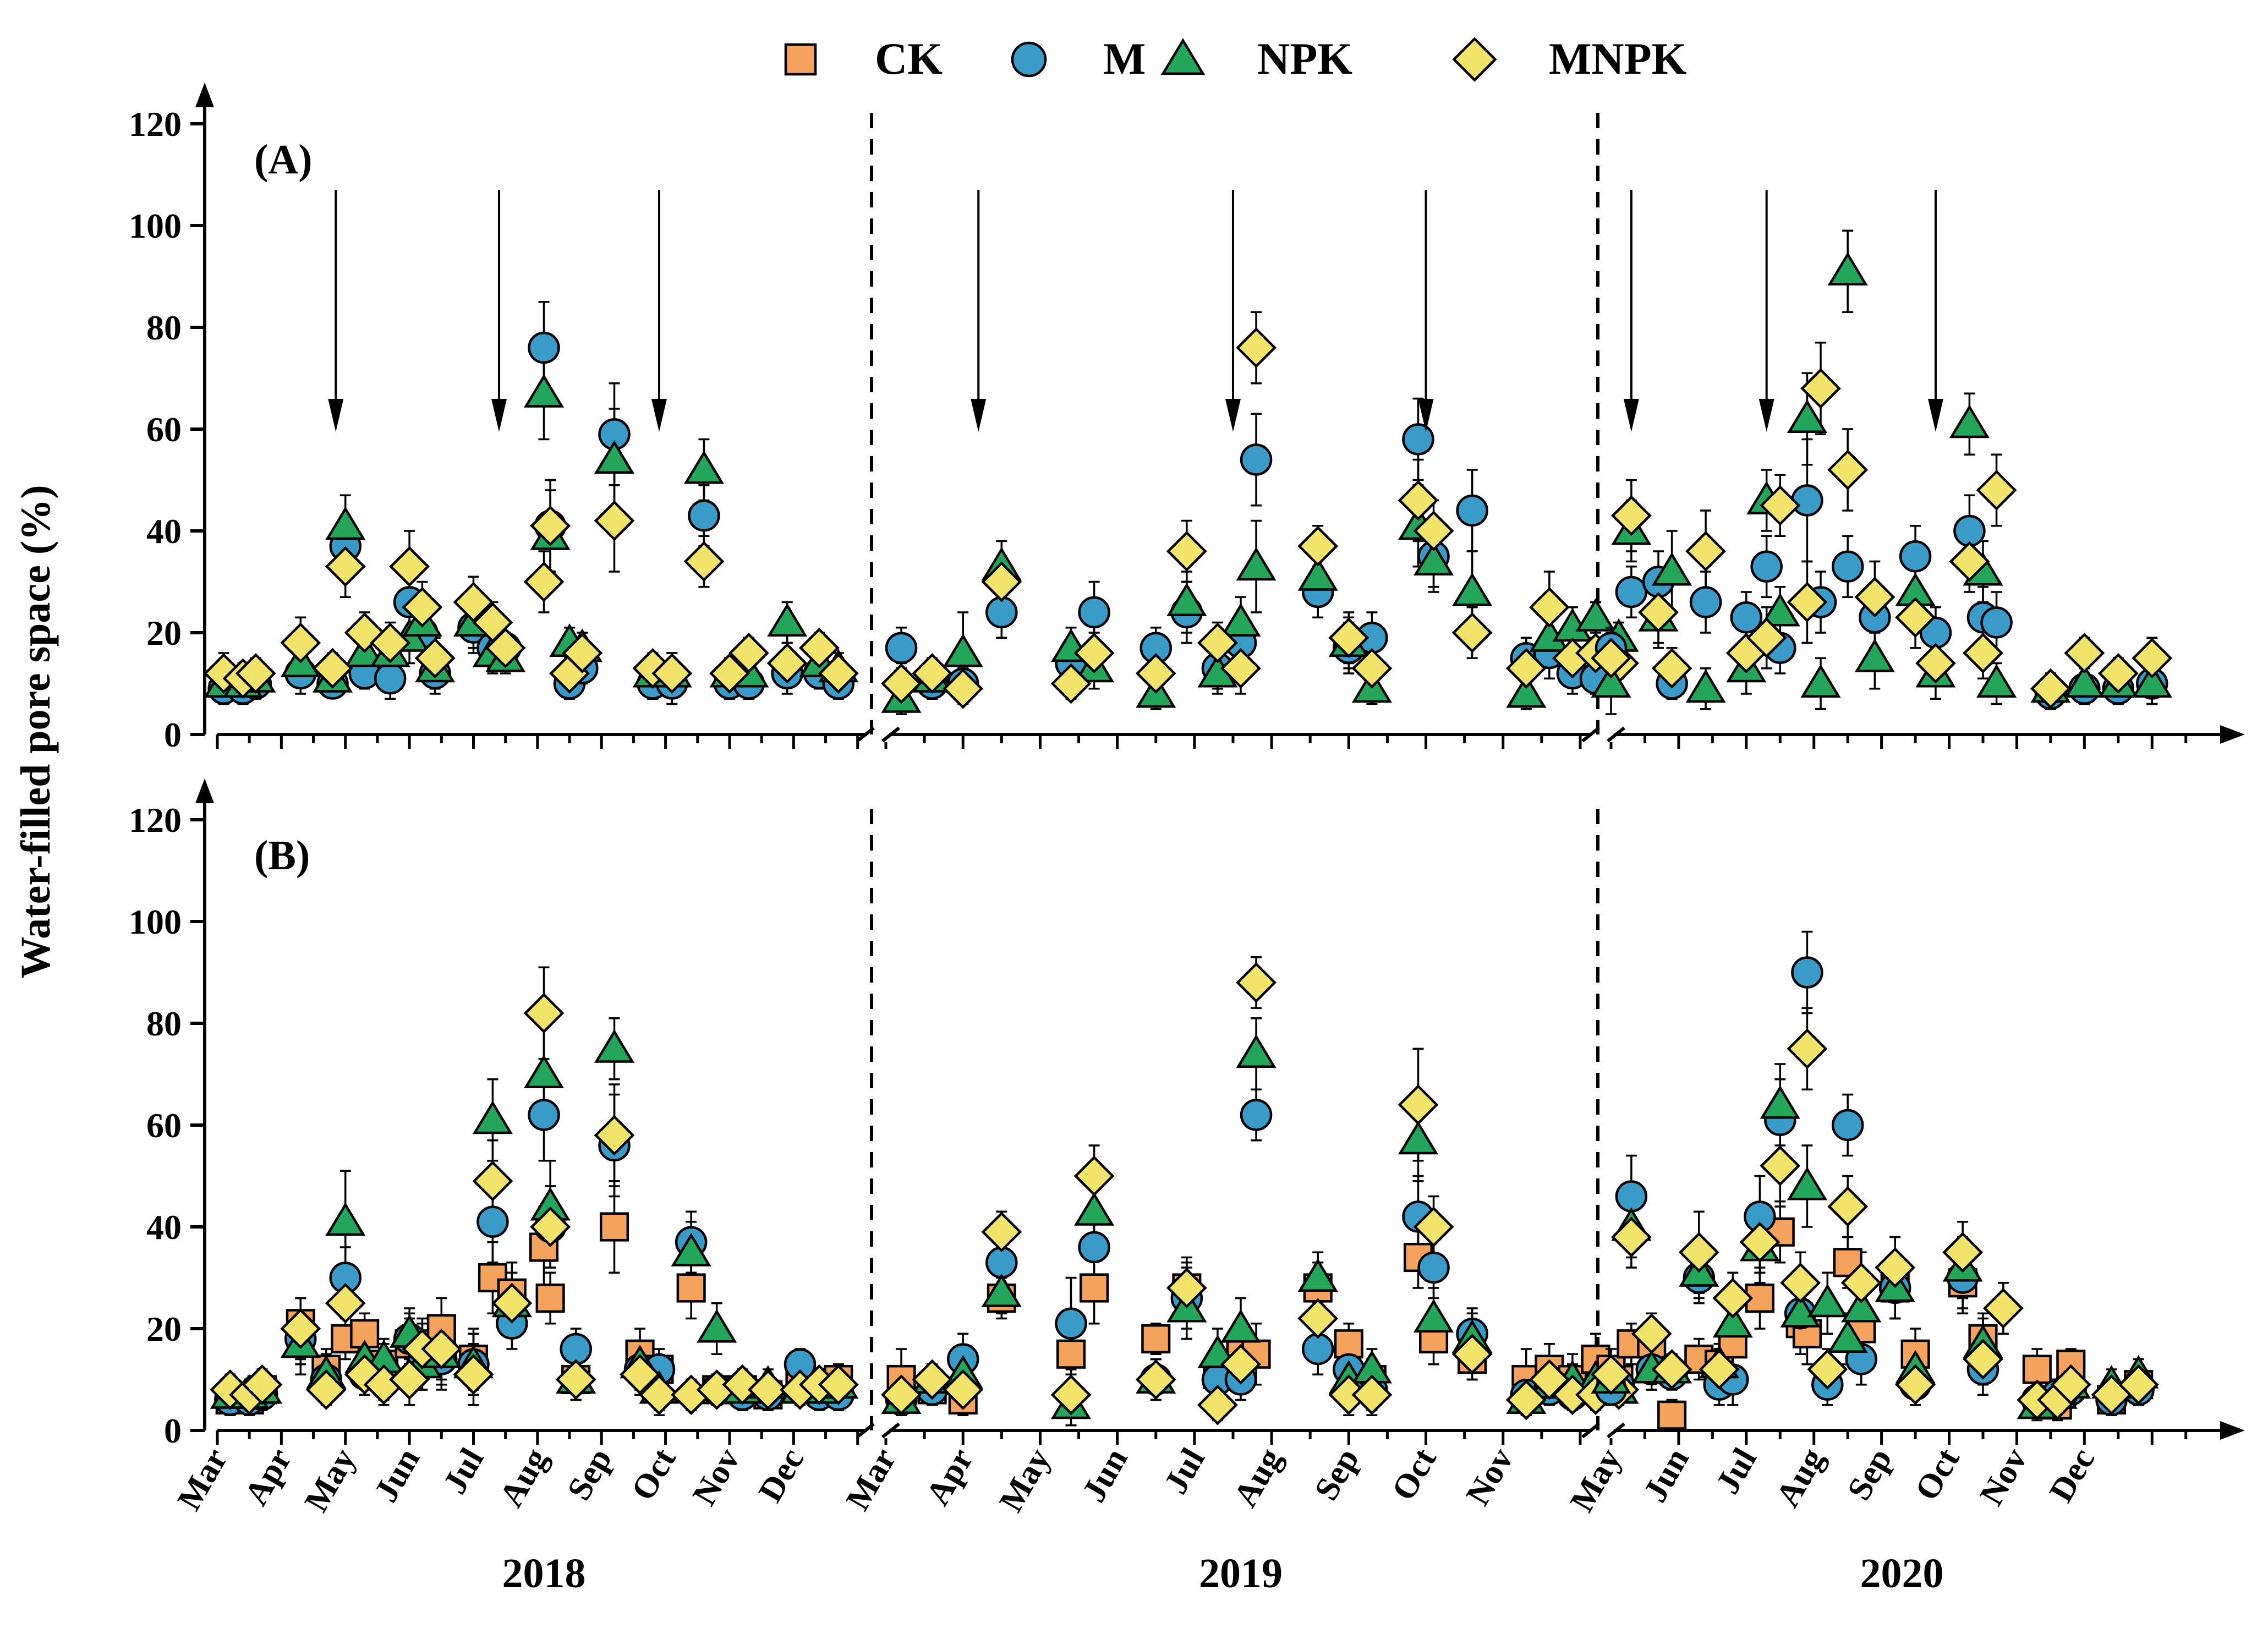 This screenshot has width=2268, height=1634. I want to click on month-label: Oct, so click(653, 1475).